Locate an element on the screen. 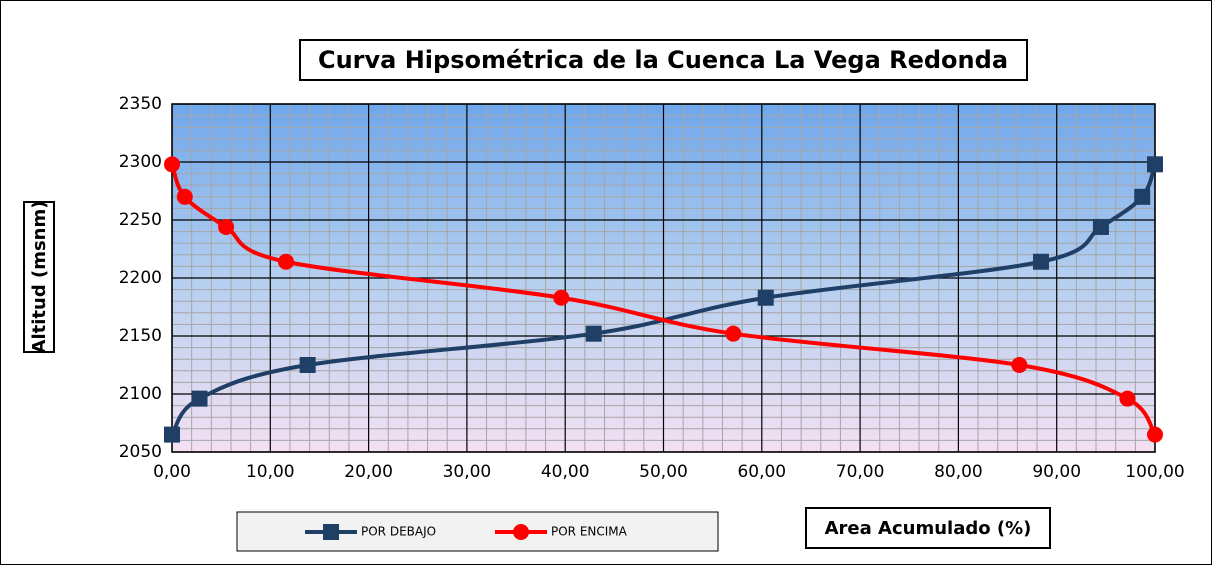  x-tick-label: 70,00 is located at coordinates (860, 472).